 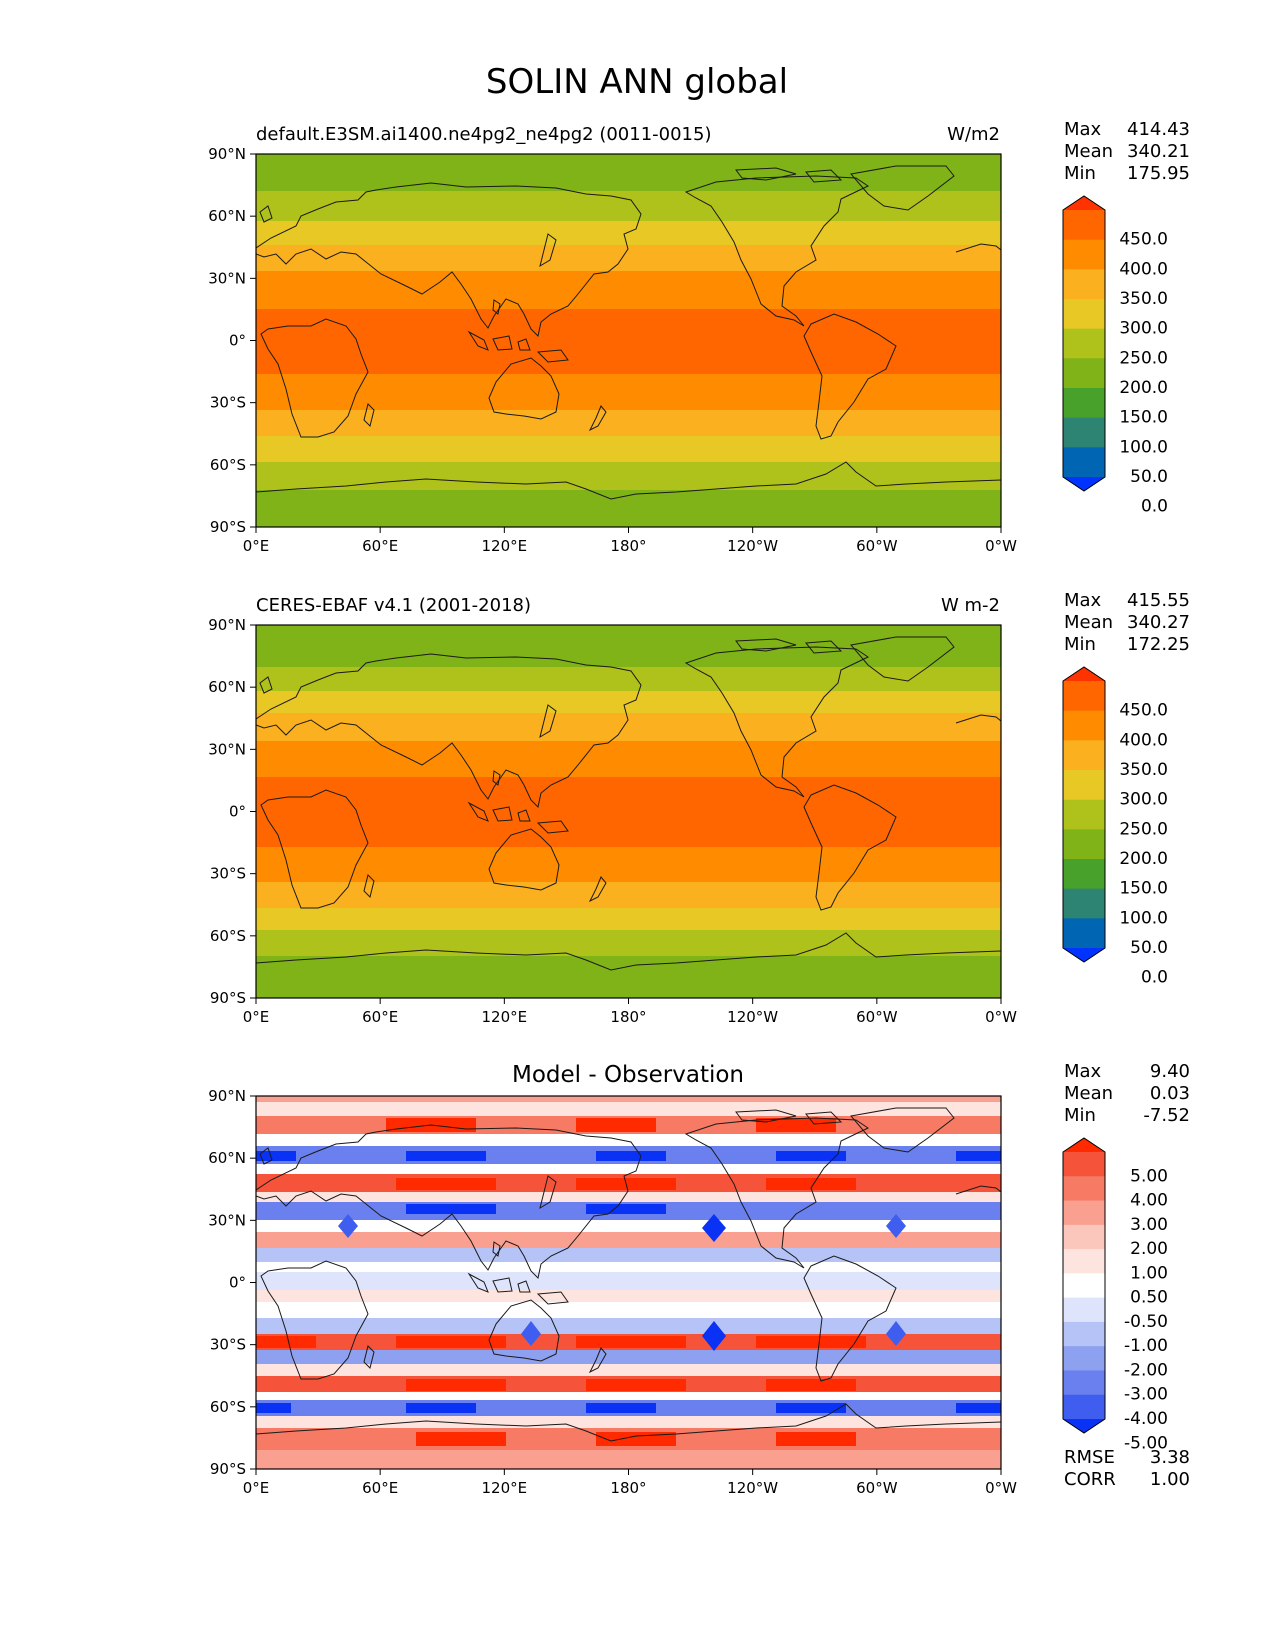 What do you see at coordinates (1127, 1468) in the screenshot?
I see `panel-3-metrics: RMSE 3.38 CORR 1.00` at bounding box center [1127, 1468].